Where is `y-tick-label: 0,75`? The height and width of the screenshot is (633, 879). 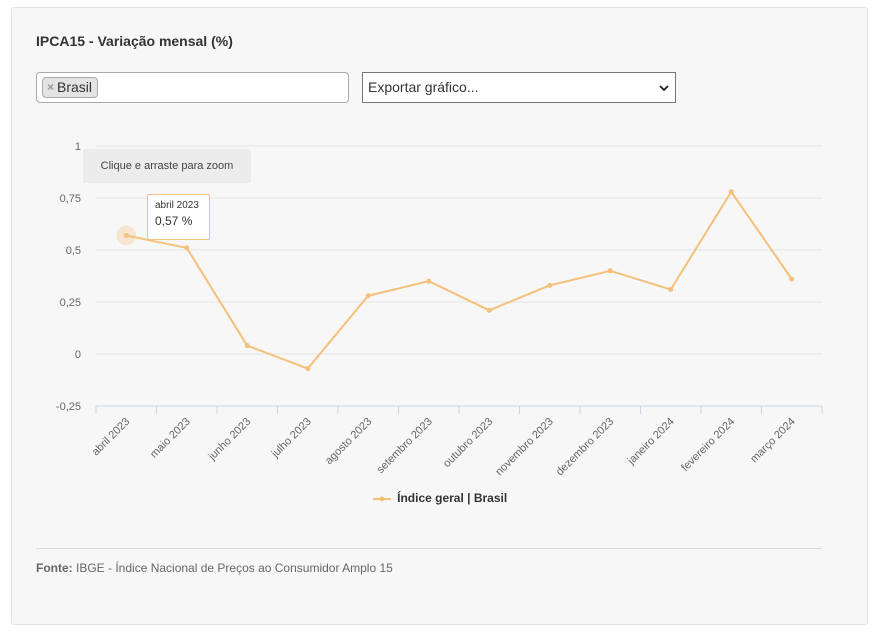 y-tick-label: 0,75 is located at coordinates (70, 199).